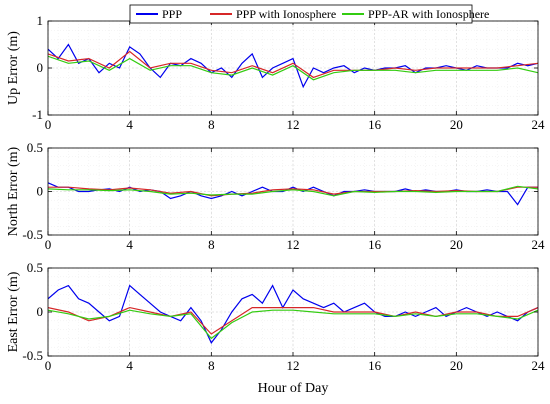 The width and height of the screenshot is (550, 404). What do you see at coordinates (13, 68) in the screenshot?
I see `y-axis-title: Up Error (m)` at bounding box center [13, 68].